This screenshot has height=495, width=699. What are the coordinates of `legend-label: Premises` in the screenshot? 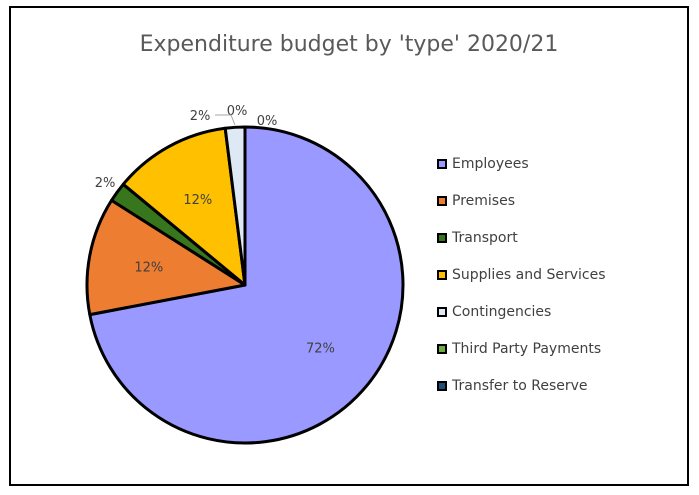 It's located at (483, 201).